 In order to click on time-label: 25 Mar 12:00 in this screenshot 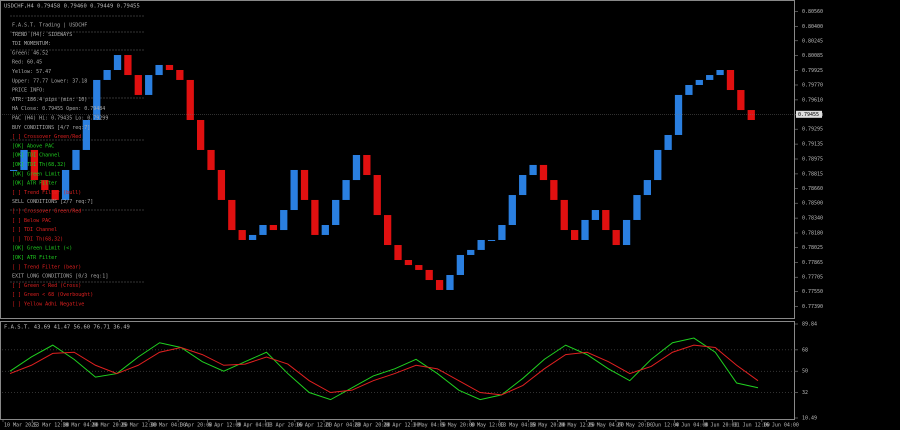, I will do `click(139, 426)`.